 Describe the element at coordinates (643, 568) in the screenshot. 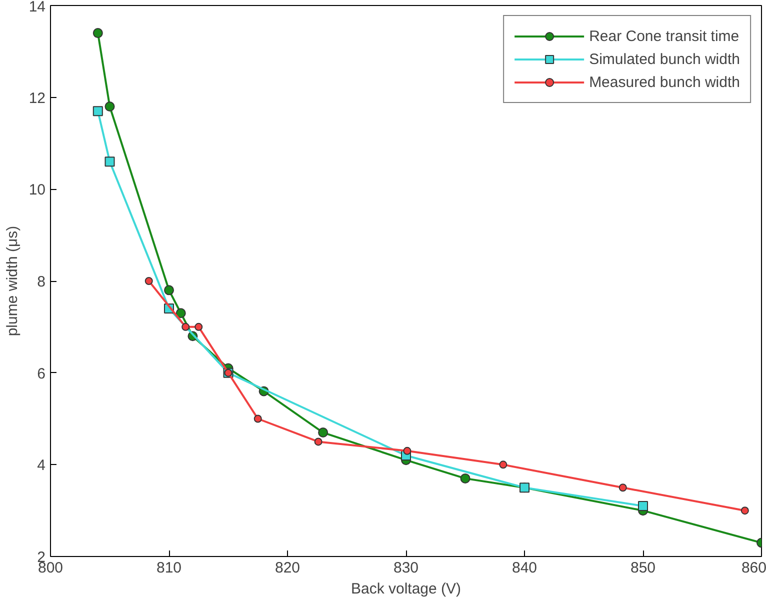

I see `x-tick-label: 850` at that location.